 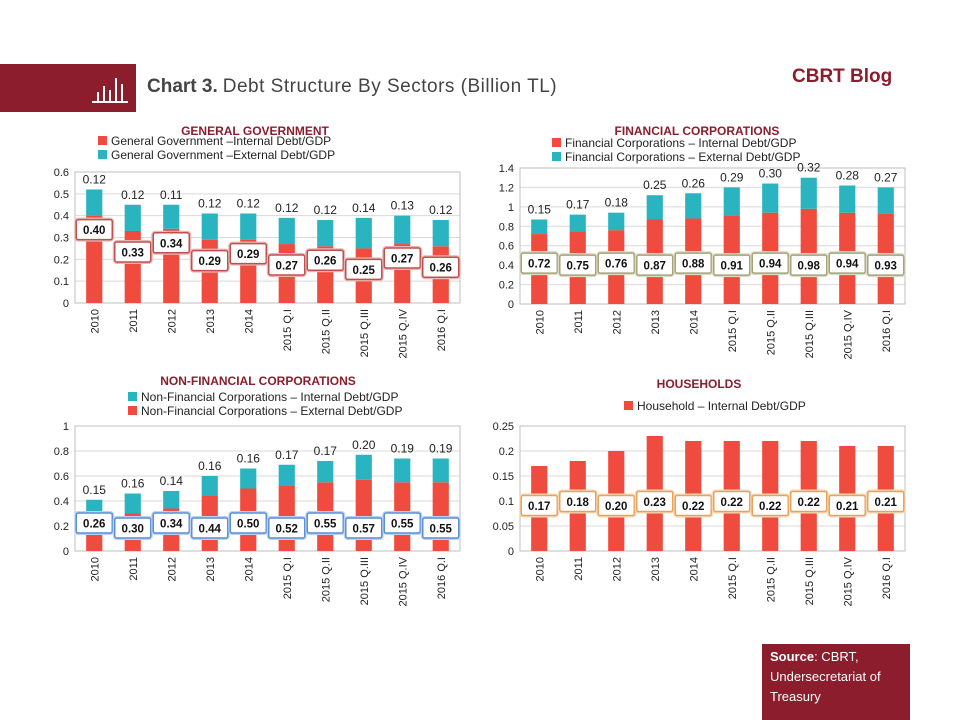 I want to click on y-tick-label: 0.4, so click(x=506, y=266).